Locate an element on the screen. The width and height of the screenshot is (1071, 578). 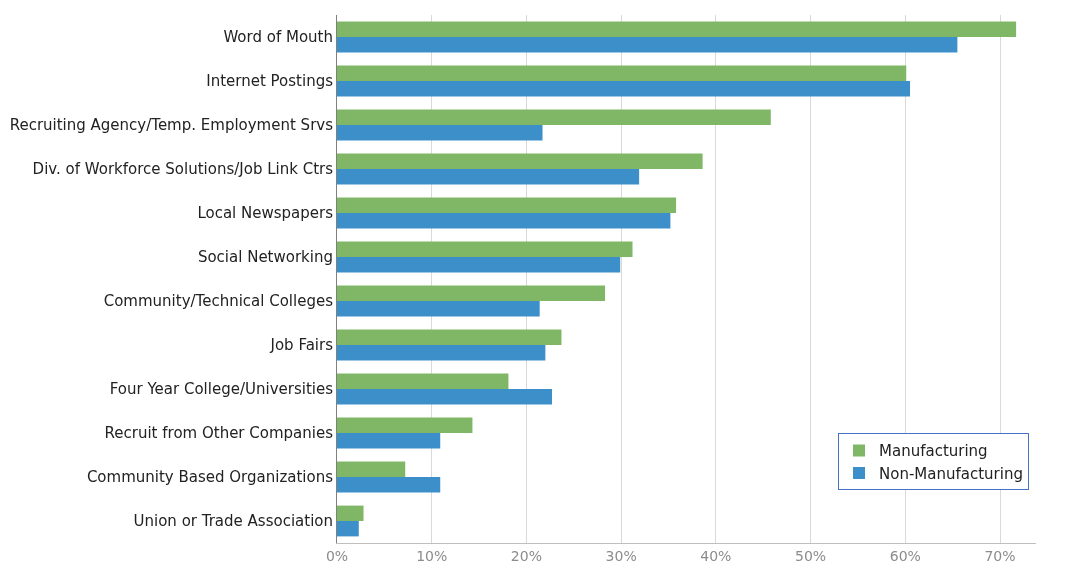
y-tick-label: Job Fairs is located at coordinates (301, 345).